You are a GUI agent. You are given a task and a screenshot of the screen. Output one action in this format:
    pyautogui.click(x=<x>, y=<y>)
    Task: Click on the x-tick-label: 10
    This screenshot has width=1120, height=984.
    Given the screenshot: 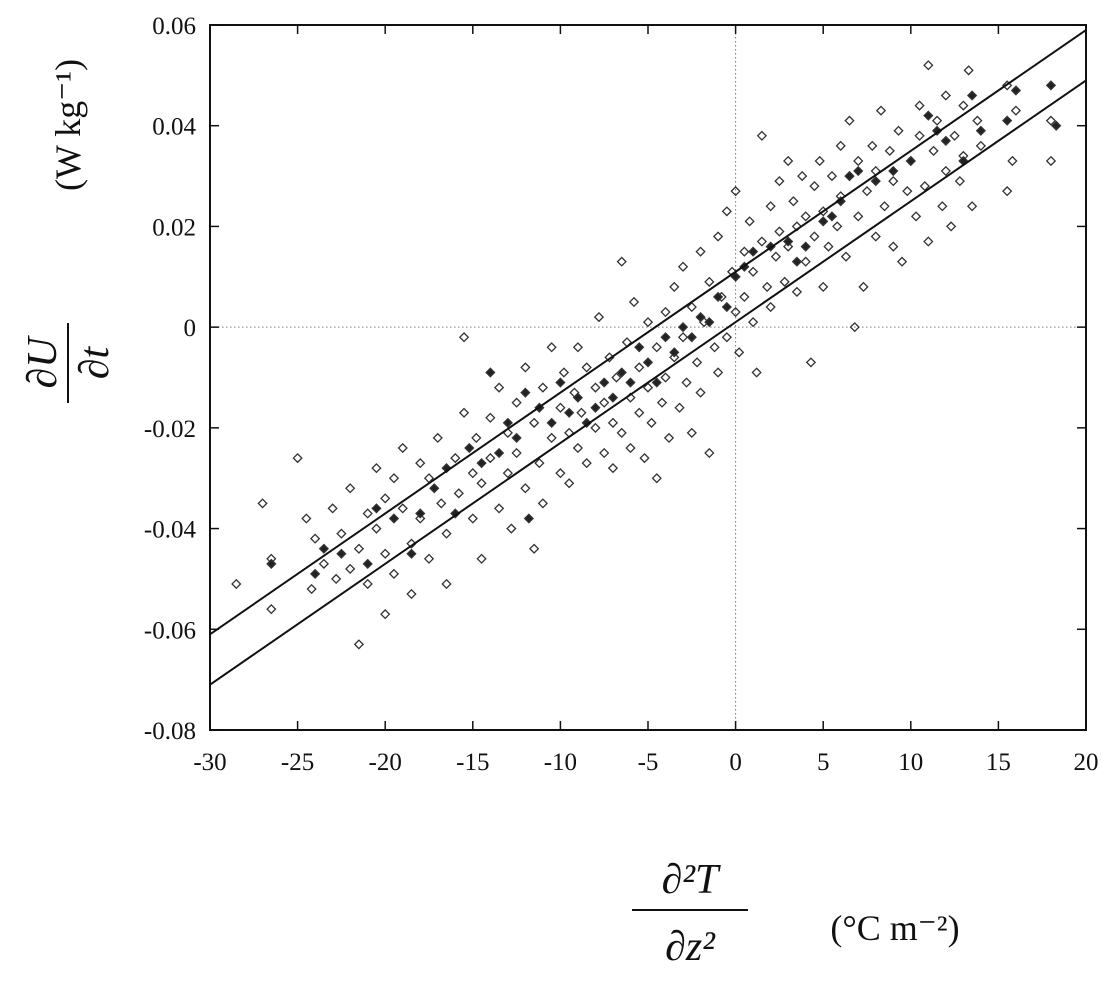 What is the action you would take?
    pyautogui.click(x=910, y=762)
    